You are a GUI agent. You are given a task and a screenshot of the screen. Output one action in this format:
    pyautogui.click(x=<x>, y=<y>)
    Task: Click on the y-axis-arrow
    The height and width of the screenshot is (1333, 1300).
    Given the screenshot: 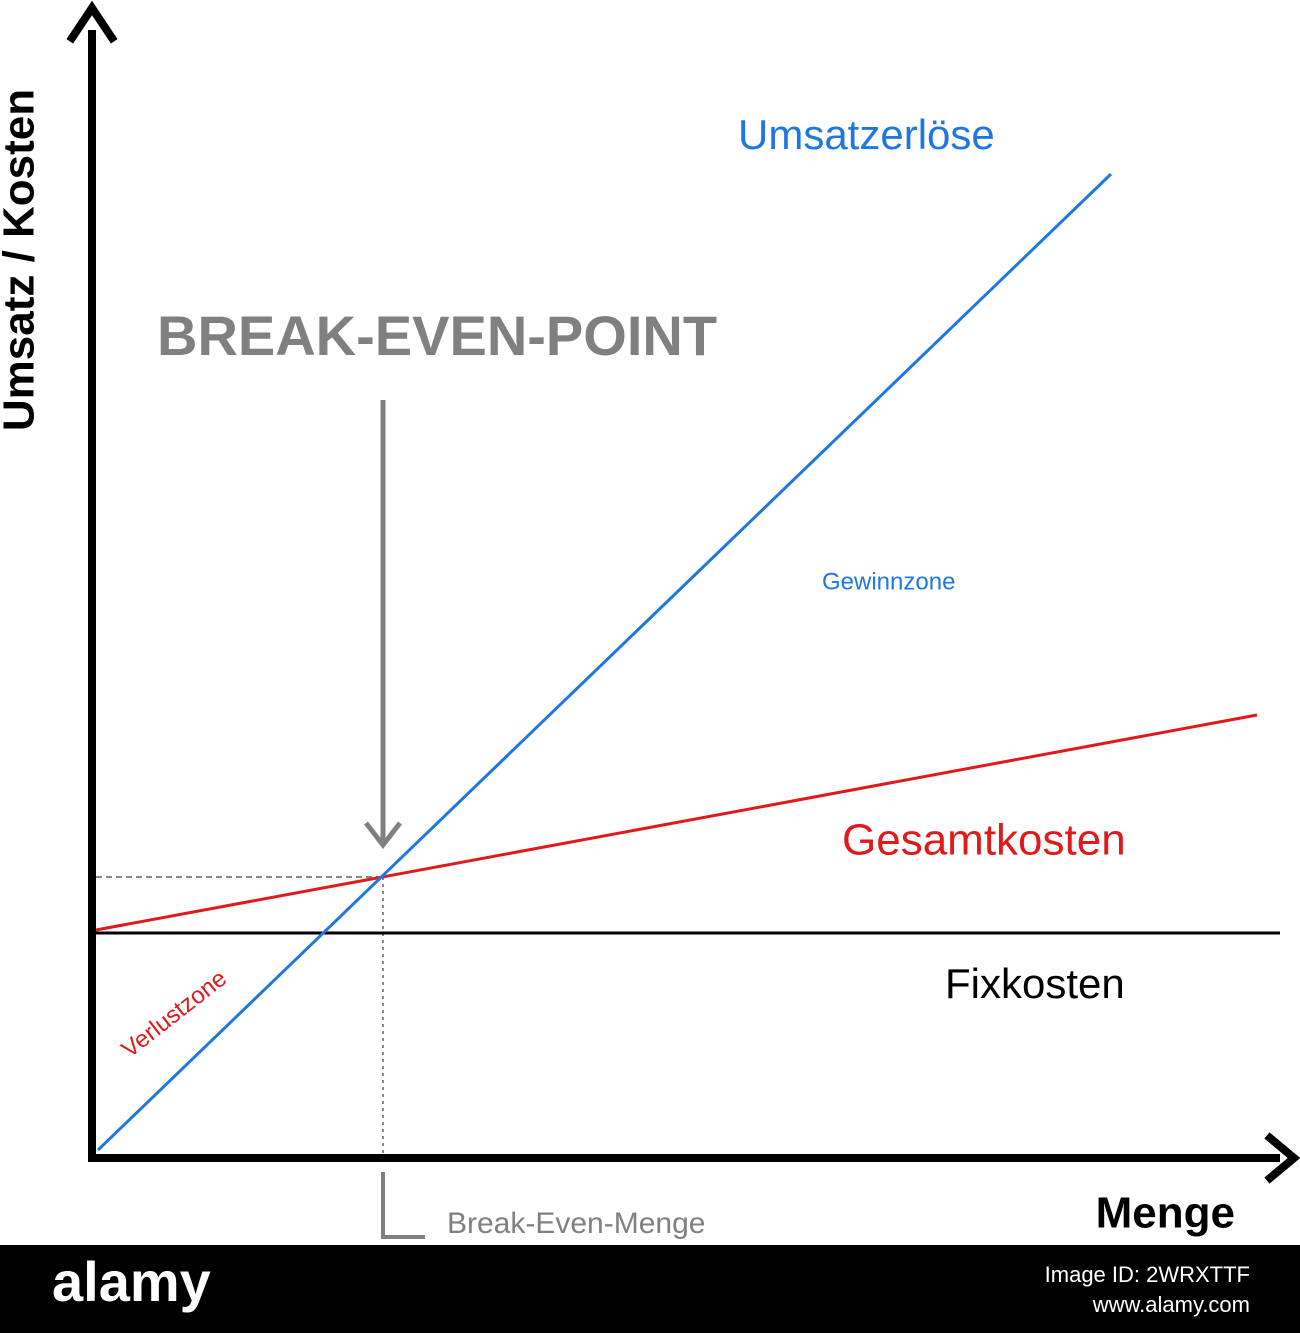 What is the action you would take?
    pyautogui.click(x=92, y=22)
    